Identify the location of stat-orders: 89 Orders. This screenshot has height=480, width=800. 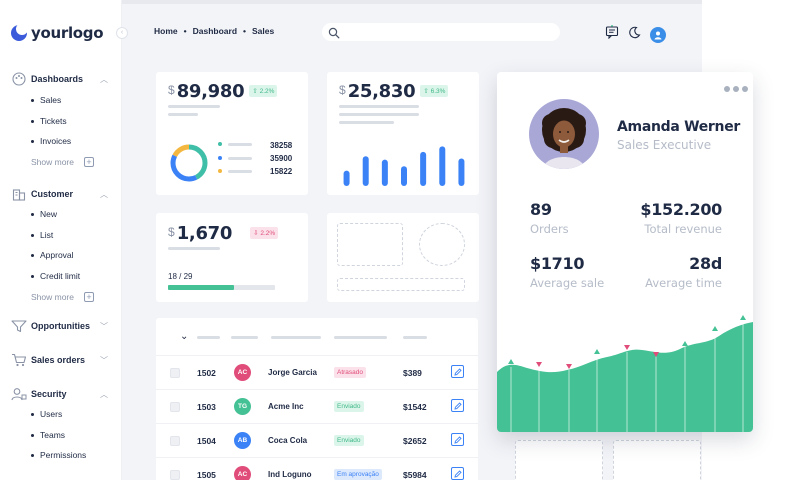
(549, 218).